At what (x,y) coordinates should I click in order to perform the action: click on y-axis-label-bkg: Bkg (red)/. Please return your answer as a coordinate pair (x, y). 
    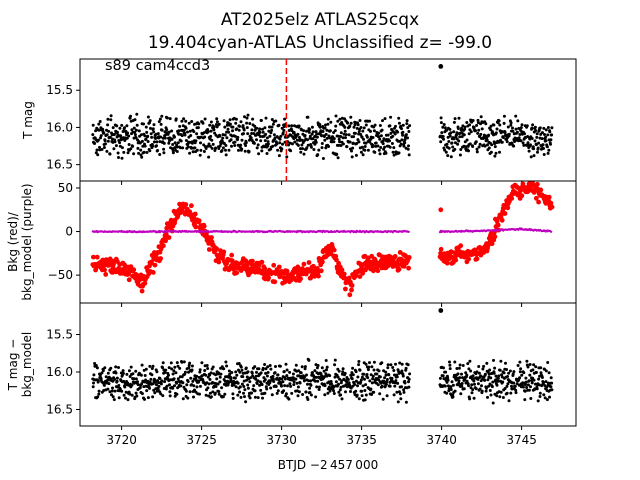
    Looking at the image, I should click on (13, 241).